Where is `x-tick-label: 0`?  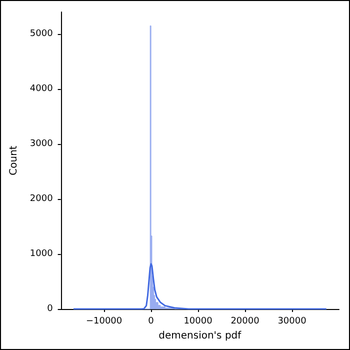
x-tick-label: 0 is located at coordinates (151, 321).